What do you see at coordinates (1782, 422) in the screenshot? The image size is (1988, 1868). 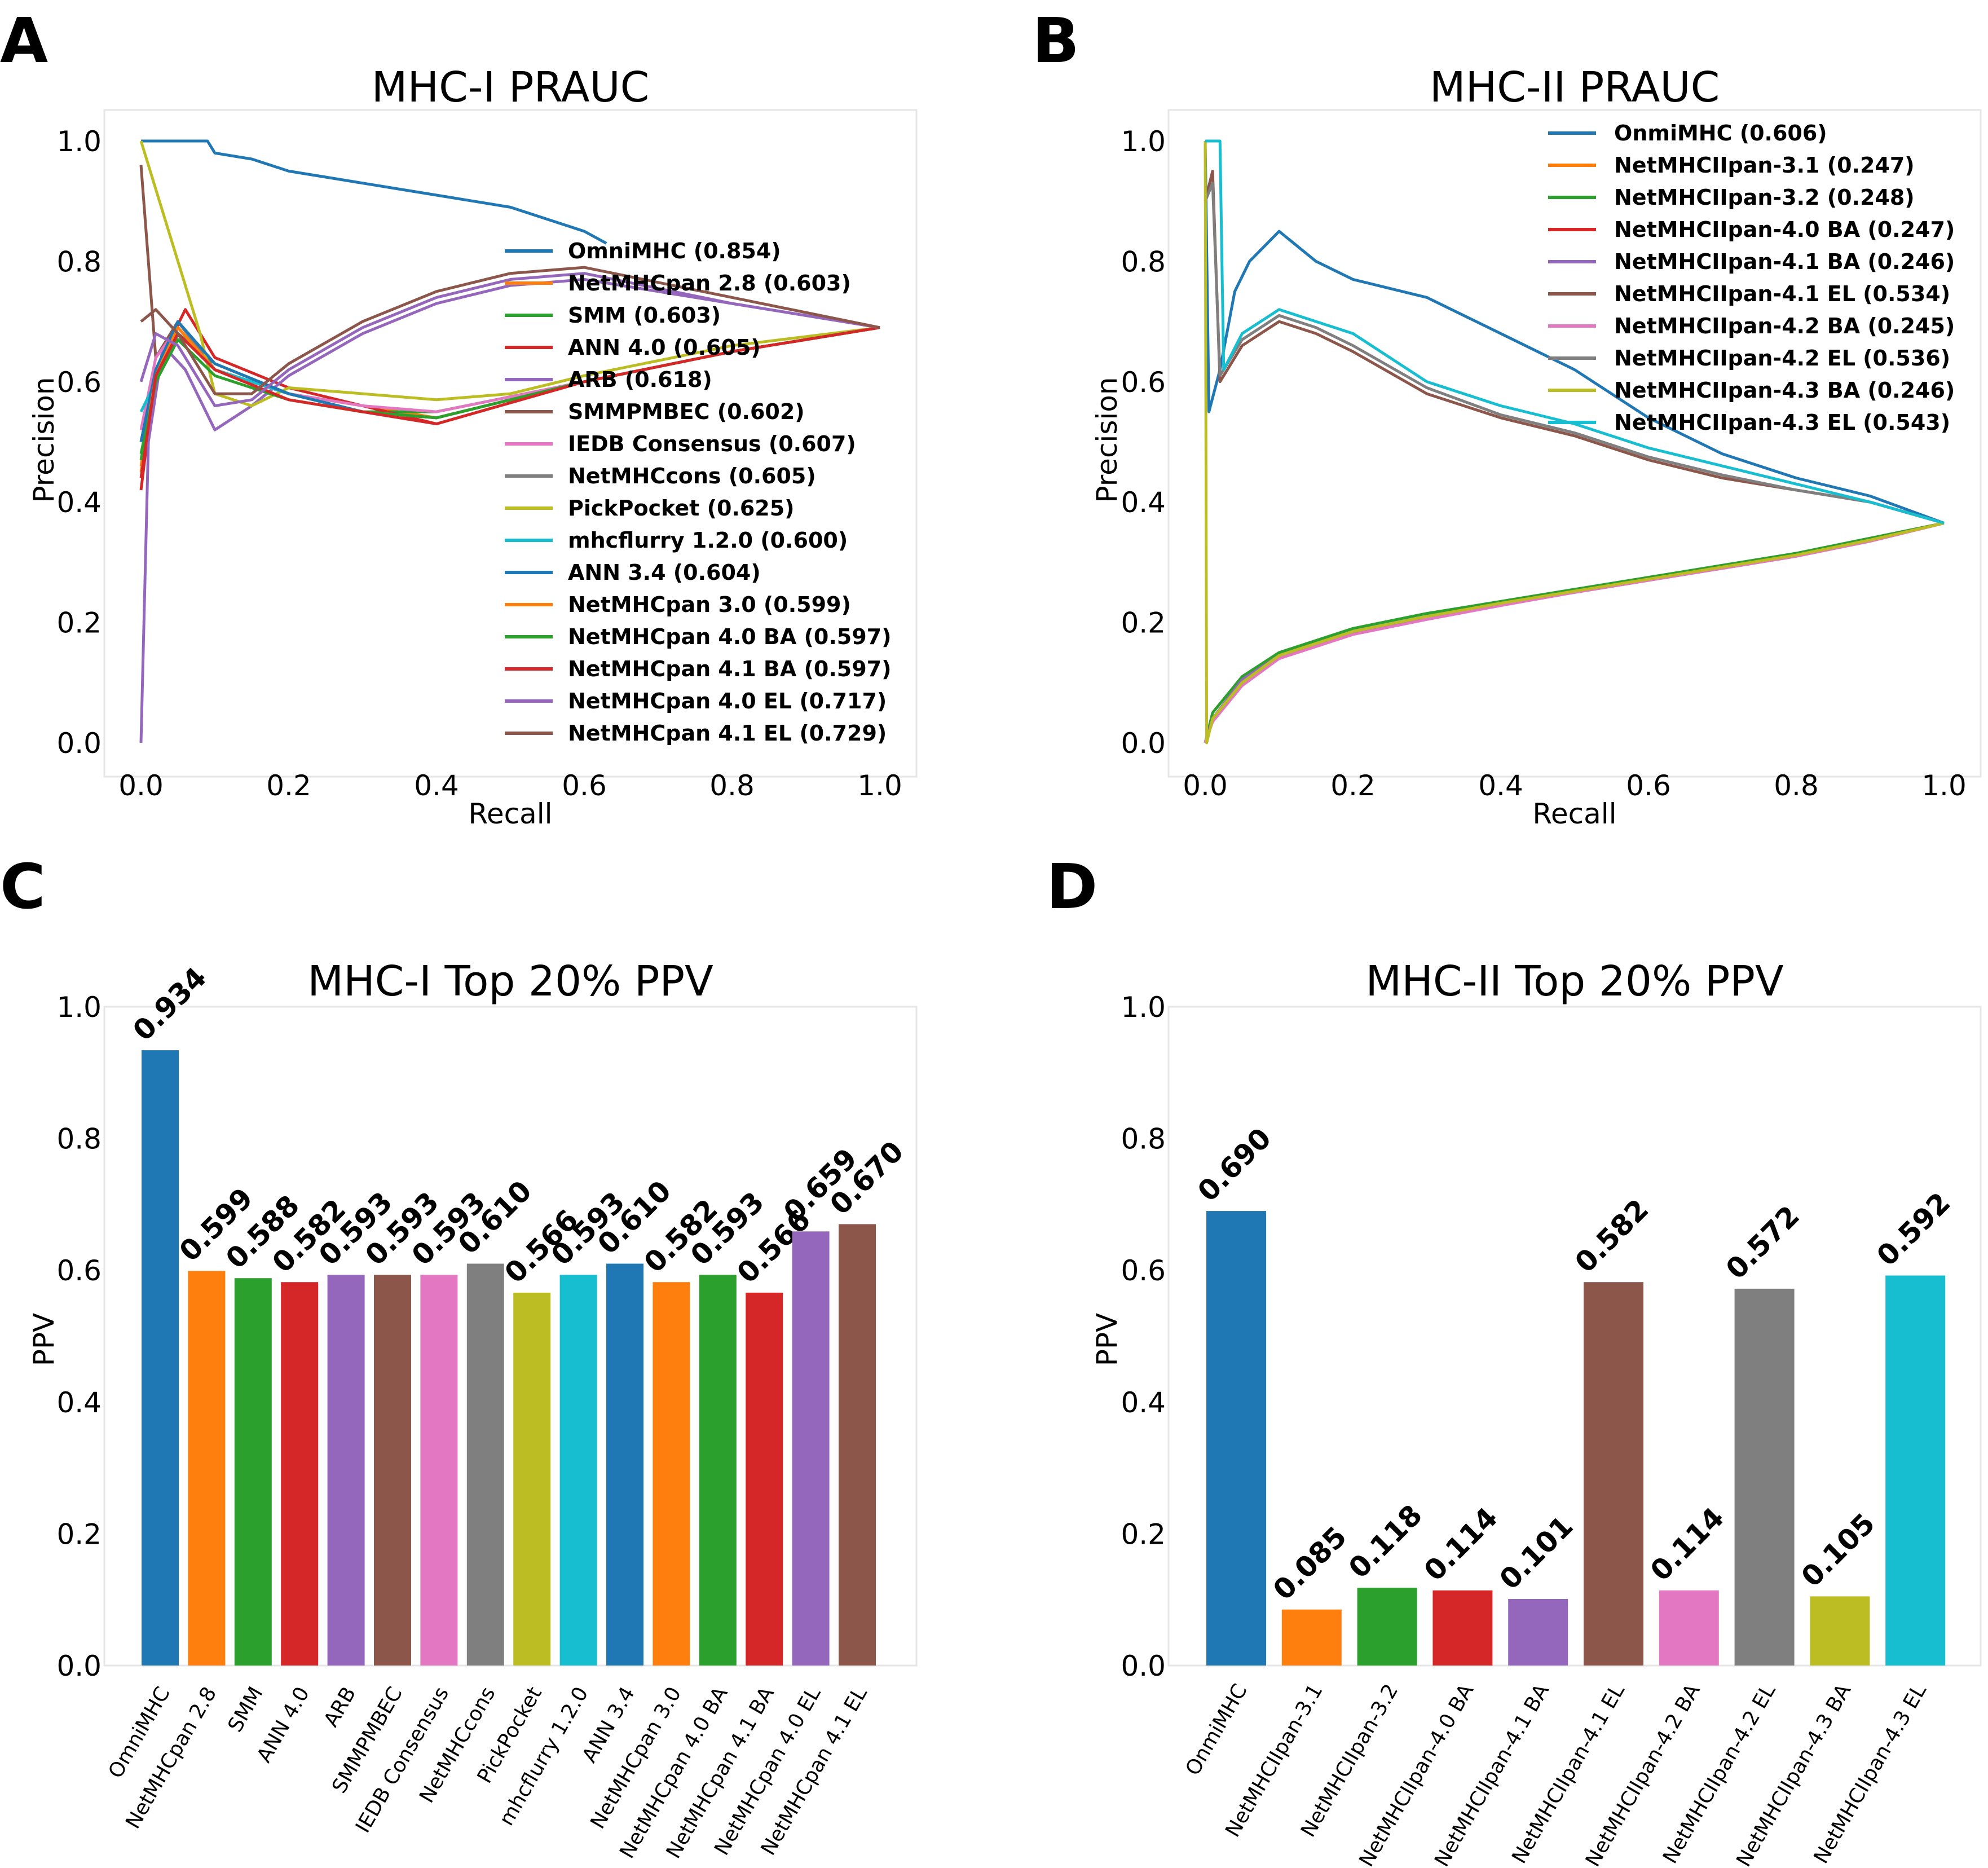 I see `legend-entry: NetMHCIIpan-4.3 EL (0.543)` at bounding box center [1782, 422].